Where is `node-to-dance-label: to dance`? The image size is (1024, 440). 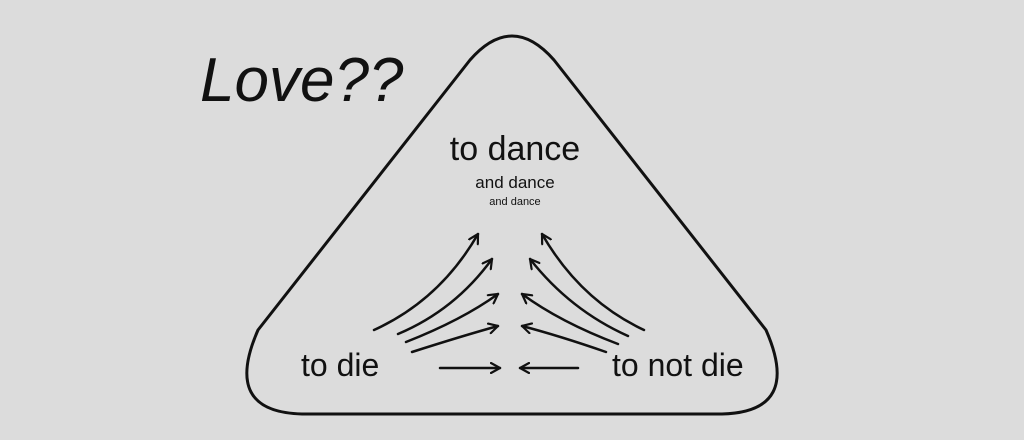 node-to-dance-label: to dance is located at coordinates (515, 149).